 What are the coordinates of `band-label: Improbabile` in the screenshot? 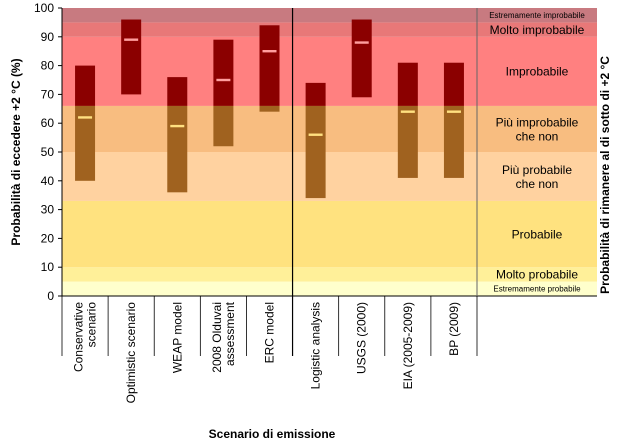 It's located at (537, 72).